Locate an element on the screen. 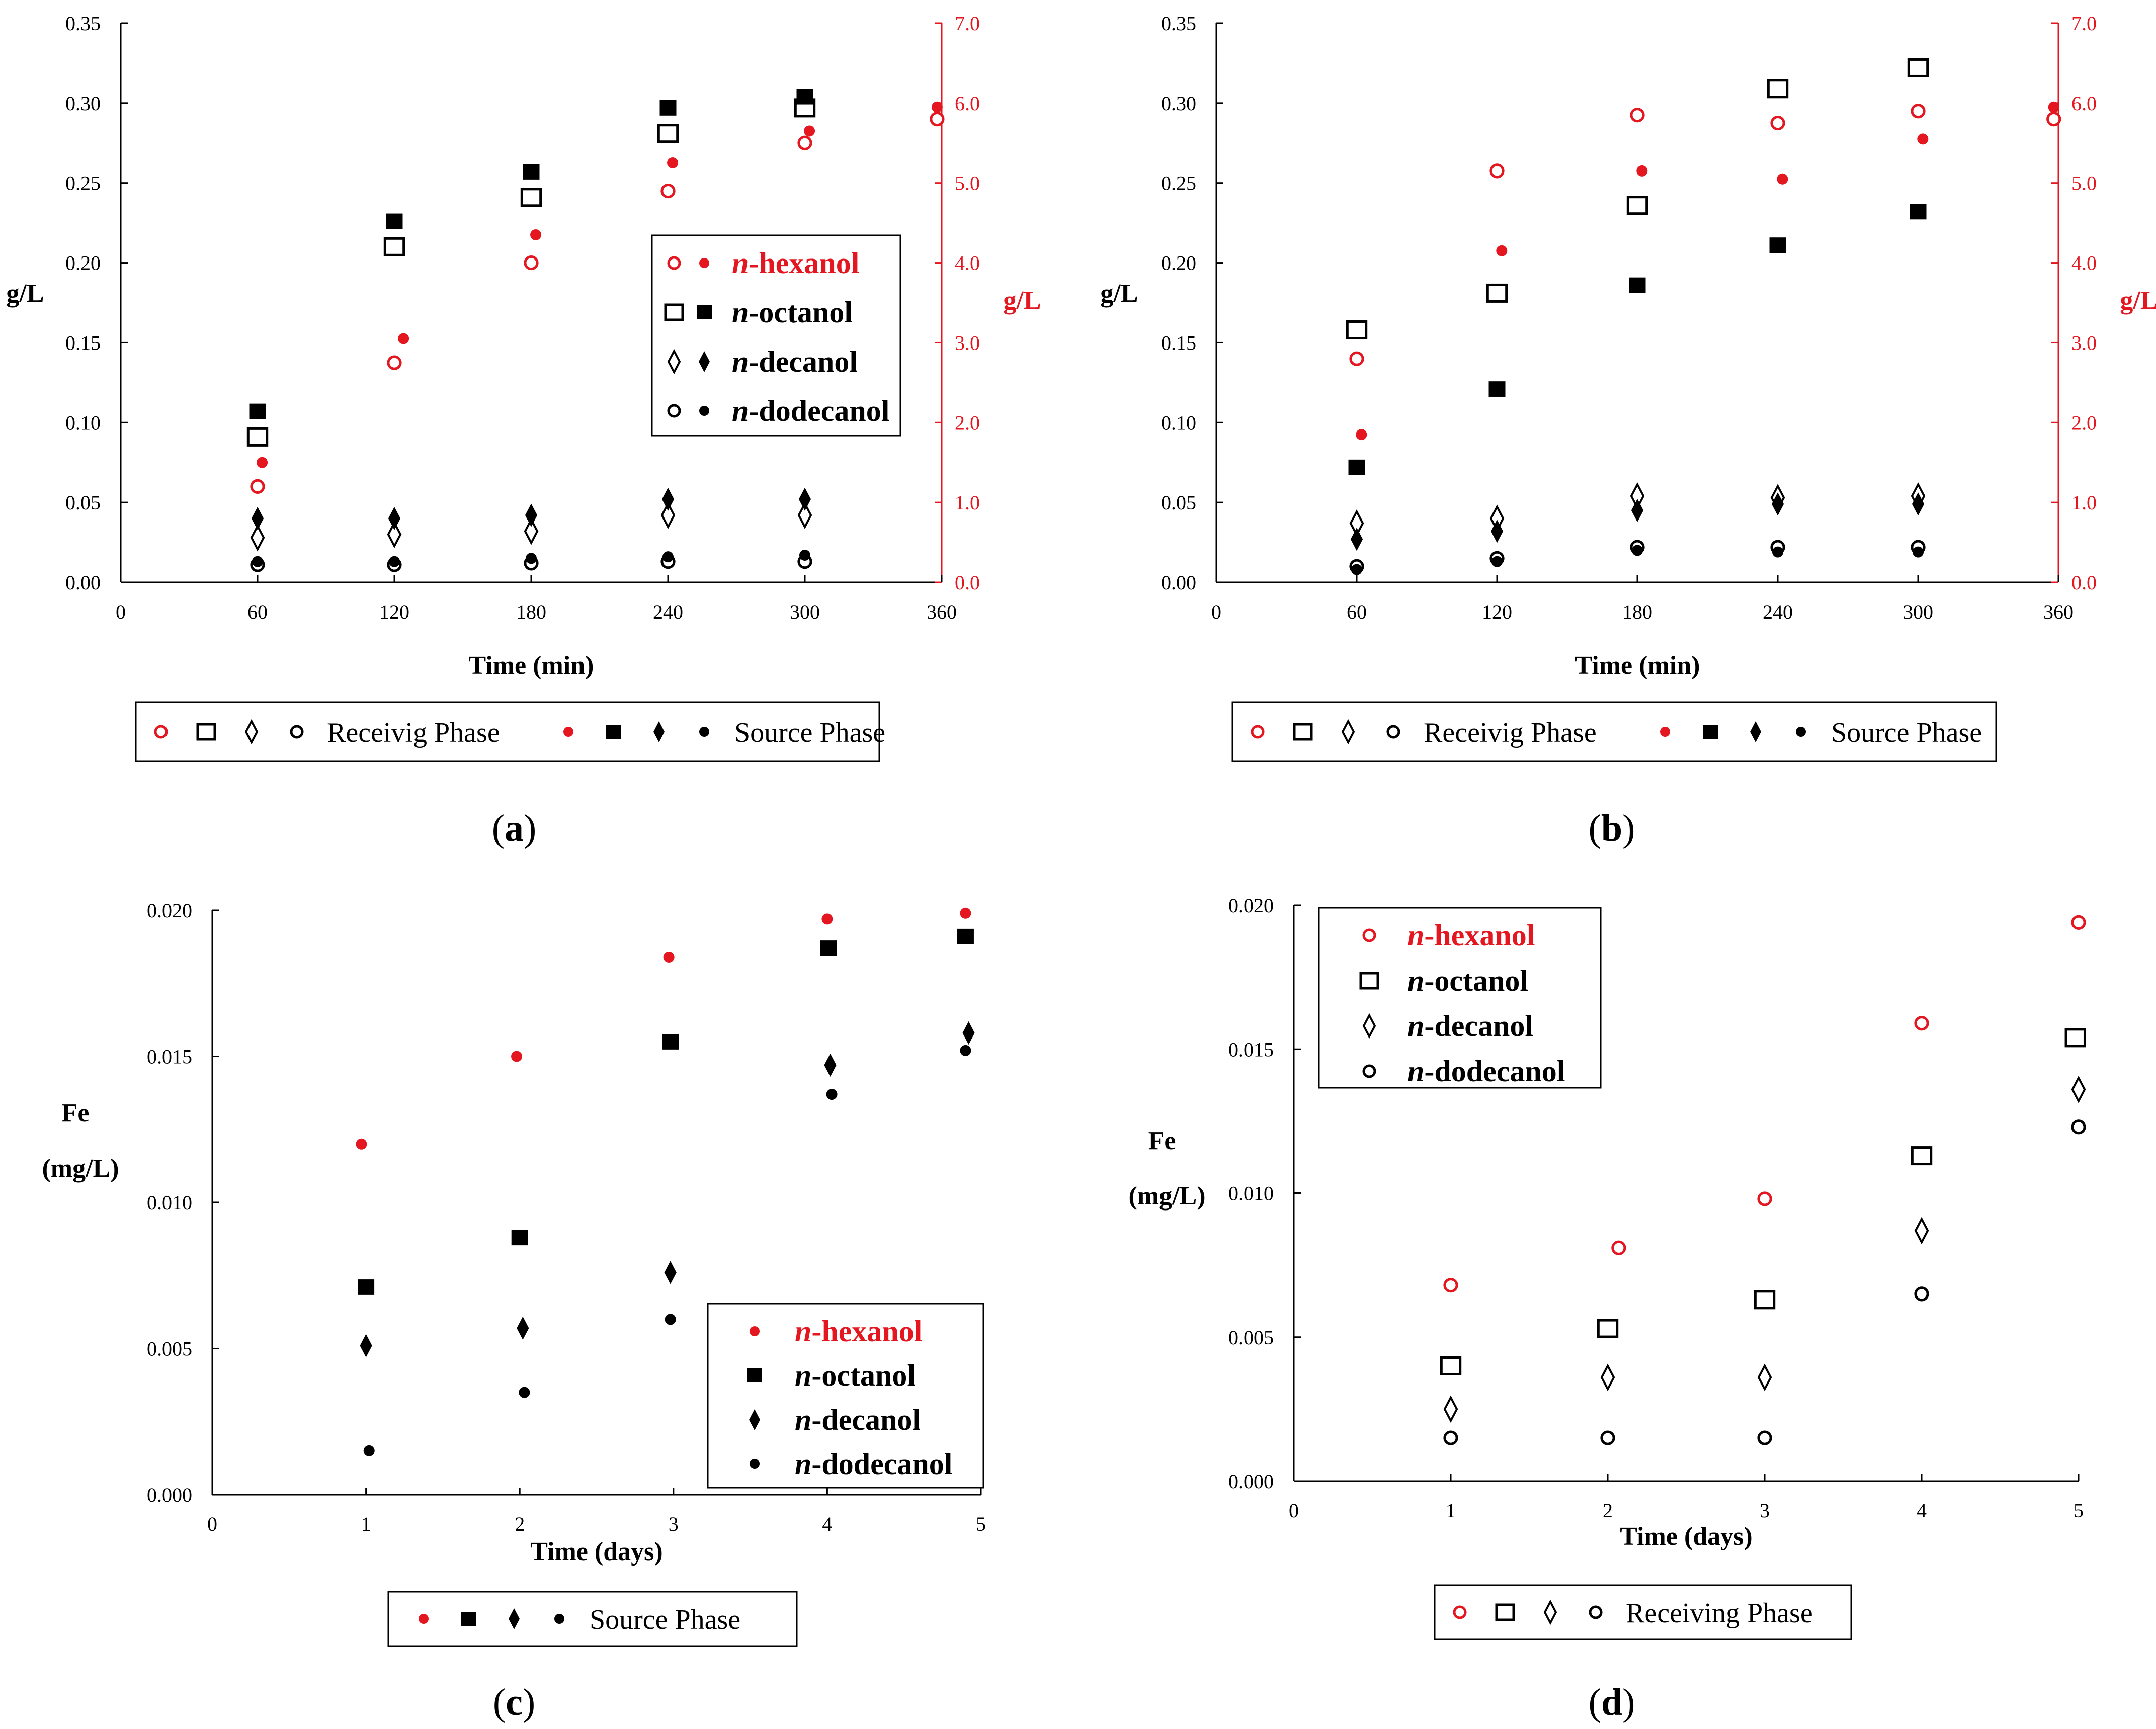 The image size is (2156, 1729). phase-label-receiving: Receiving Phase is located at coordinates (1719, 1613).